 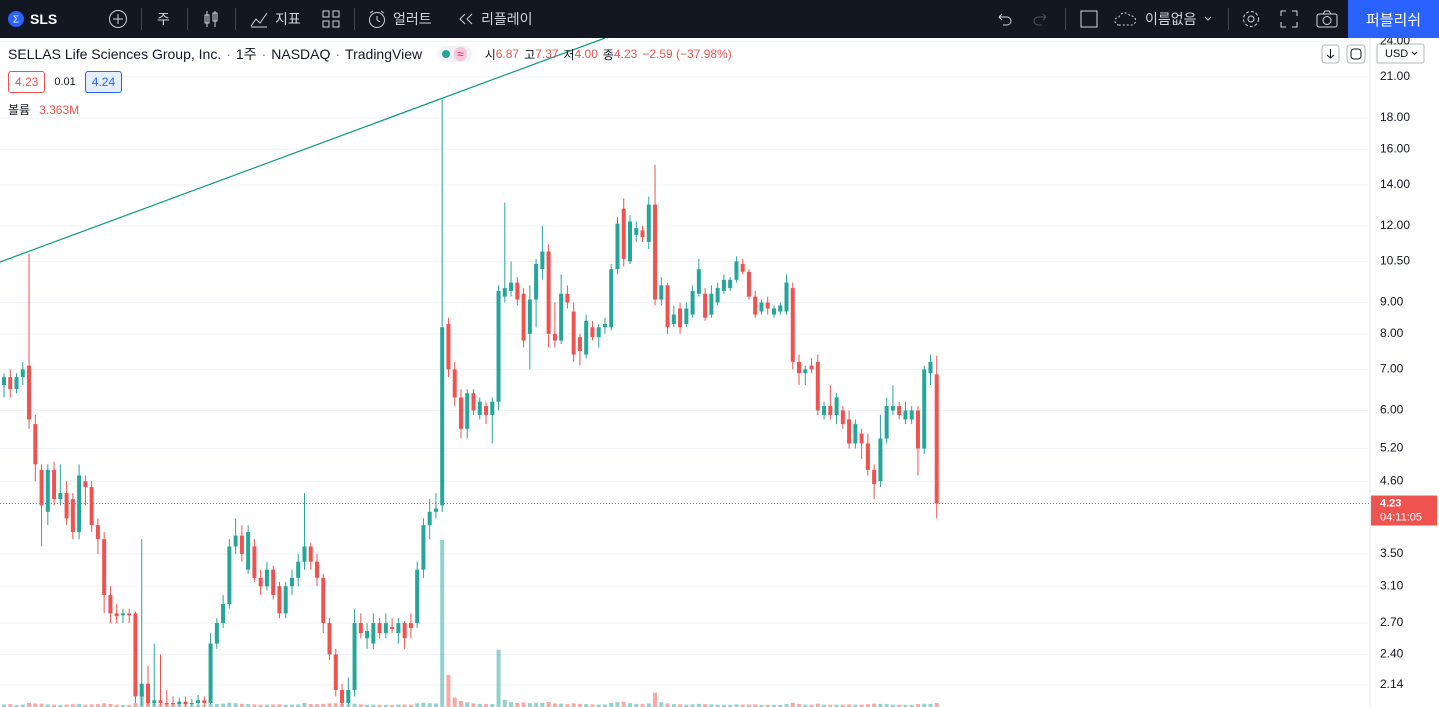 What do you see at coordinates (384, 54) in the screenshot?
I see `data-source: TradingView` at bounding box center [384, 54].